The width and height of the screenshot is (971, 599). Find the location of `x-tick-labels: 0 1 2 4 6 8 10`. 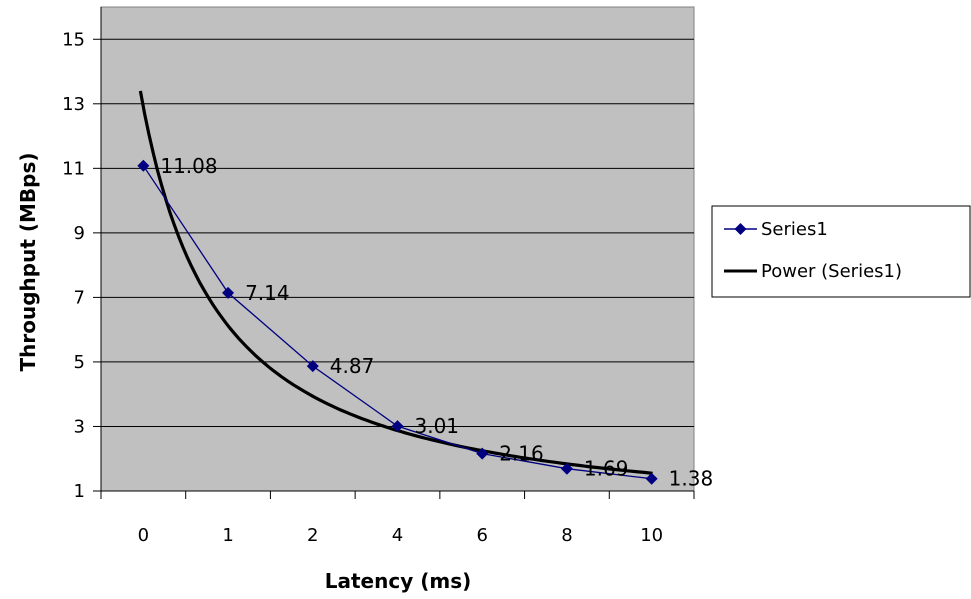

x-tick-labels: 0 1 2 4 6 8 10 is located at coordinates (400, 535).